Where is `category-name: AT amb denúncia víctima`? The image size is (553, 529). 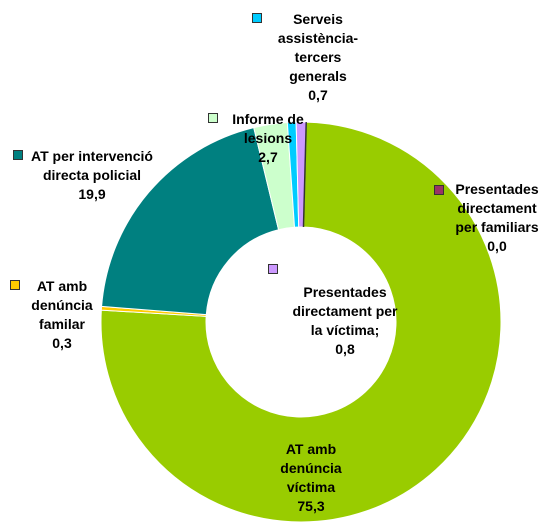
category-name: AT amb denúncia víctima is located at coordinates (311, 468).